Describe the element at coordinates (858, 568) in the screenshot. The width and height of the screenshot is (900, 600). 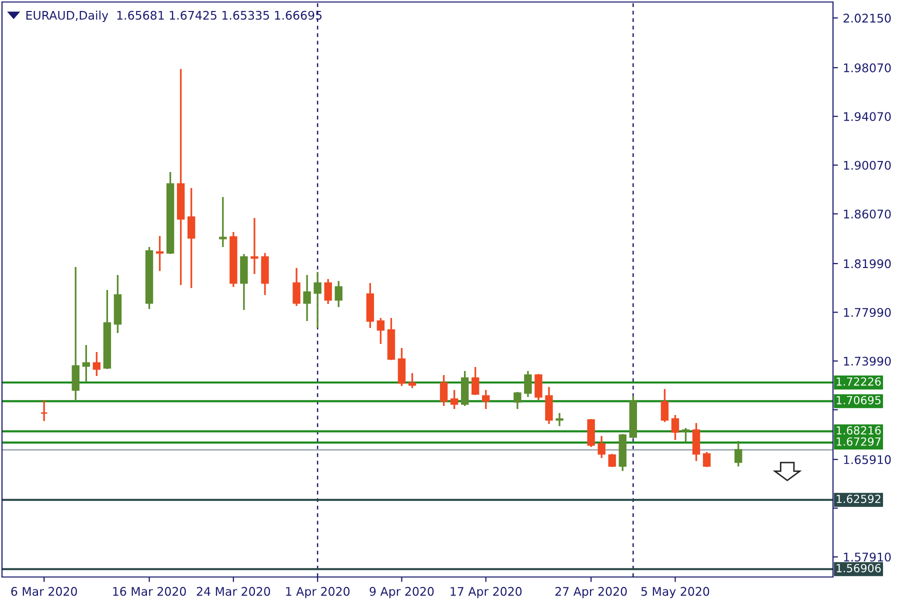
I see `ref-line-label: 1.56906` at that location.